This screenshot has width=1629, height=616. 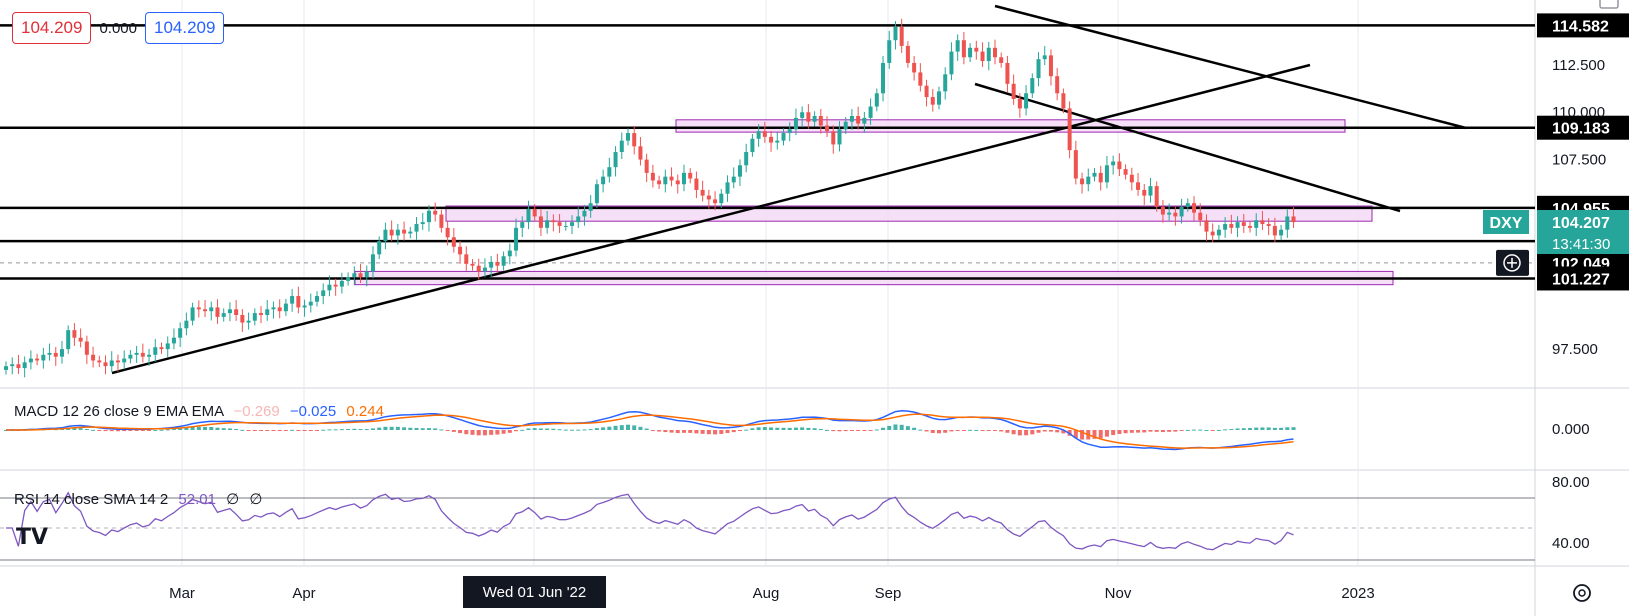 What do you see at coordinates (138, 499) in the screenshot?
I see `rsi-legend: RSI 14 close SMA 14 2 52.01 ∅ ∅` at bounding box center [138, 499].